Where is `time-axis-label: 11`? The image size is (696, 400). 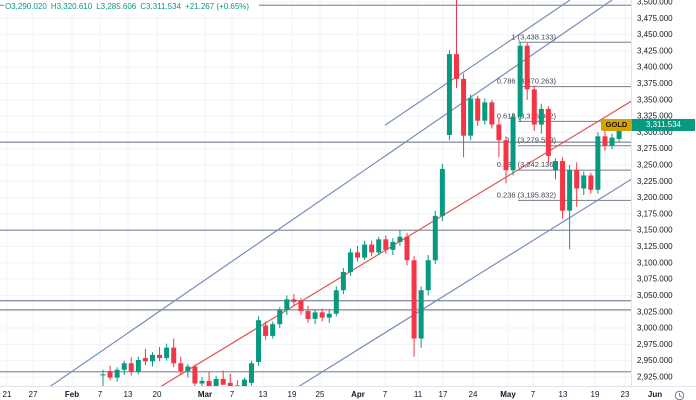 time-axis-label: 11 is located at coordinates (418, 394).